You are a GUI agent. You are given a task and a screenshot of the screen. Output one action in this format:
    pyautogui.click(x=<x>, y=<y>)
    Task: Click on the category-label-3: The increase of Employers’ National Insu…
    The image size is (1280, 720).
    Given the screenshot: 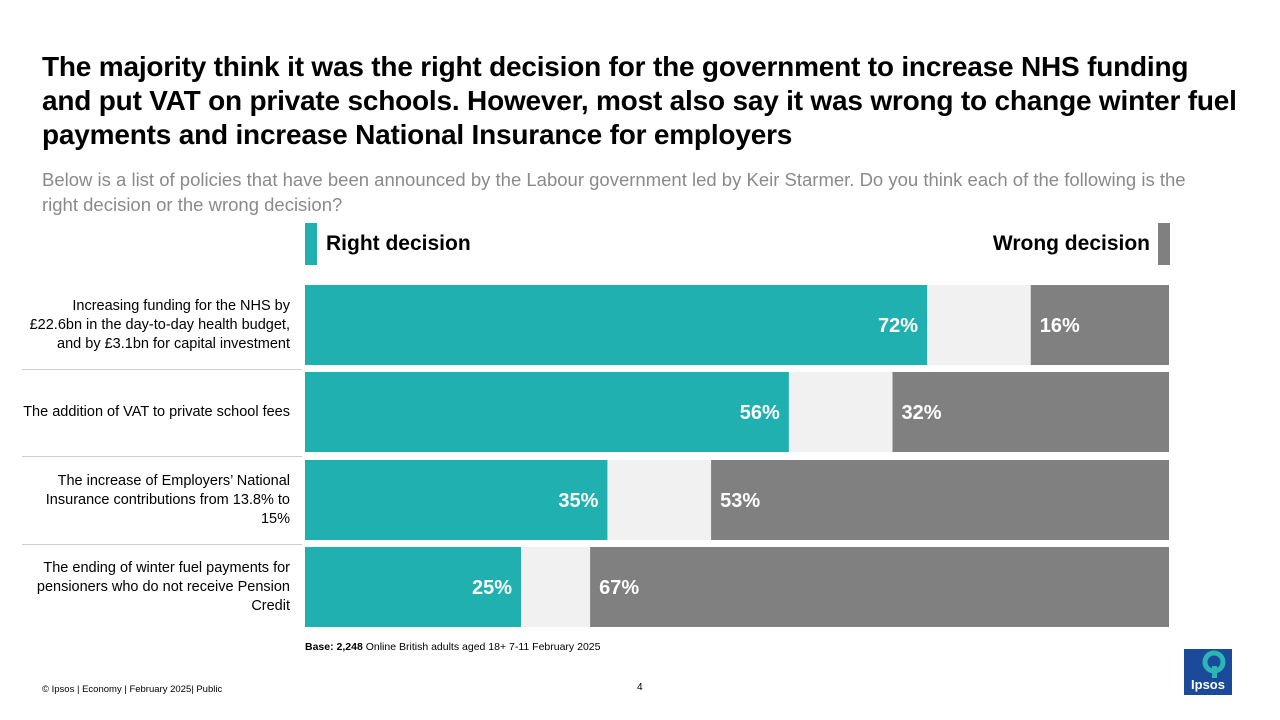 What is the action you would take?
    pyautogui.click(x=167, y=499)
    